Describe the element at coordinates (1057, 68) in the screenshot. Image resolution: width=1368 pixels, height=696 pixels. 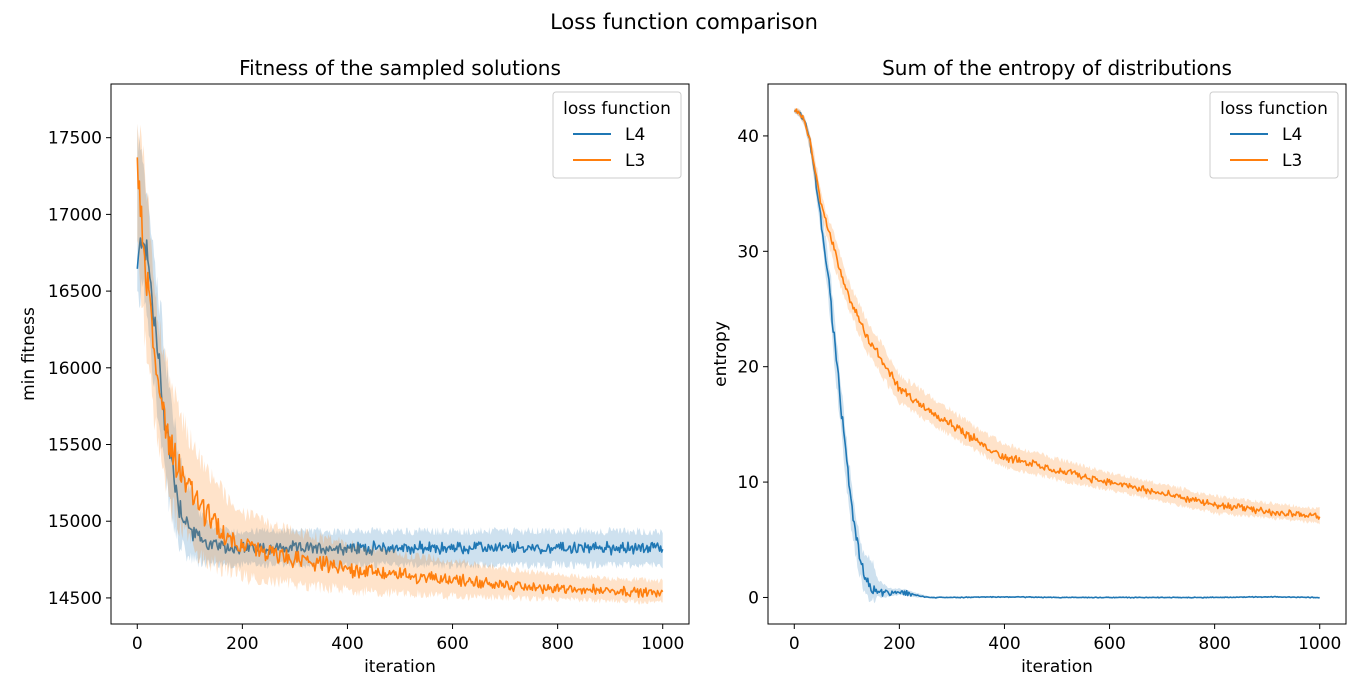
I see `chart-title: Sum of the entropy of distributions` at that location.